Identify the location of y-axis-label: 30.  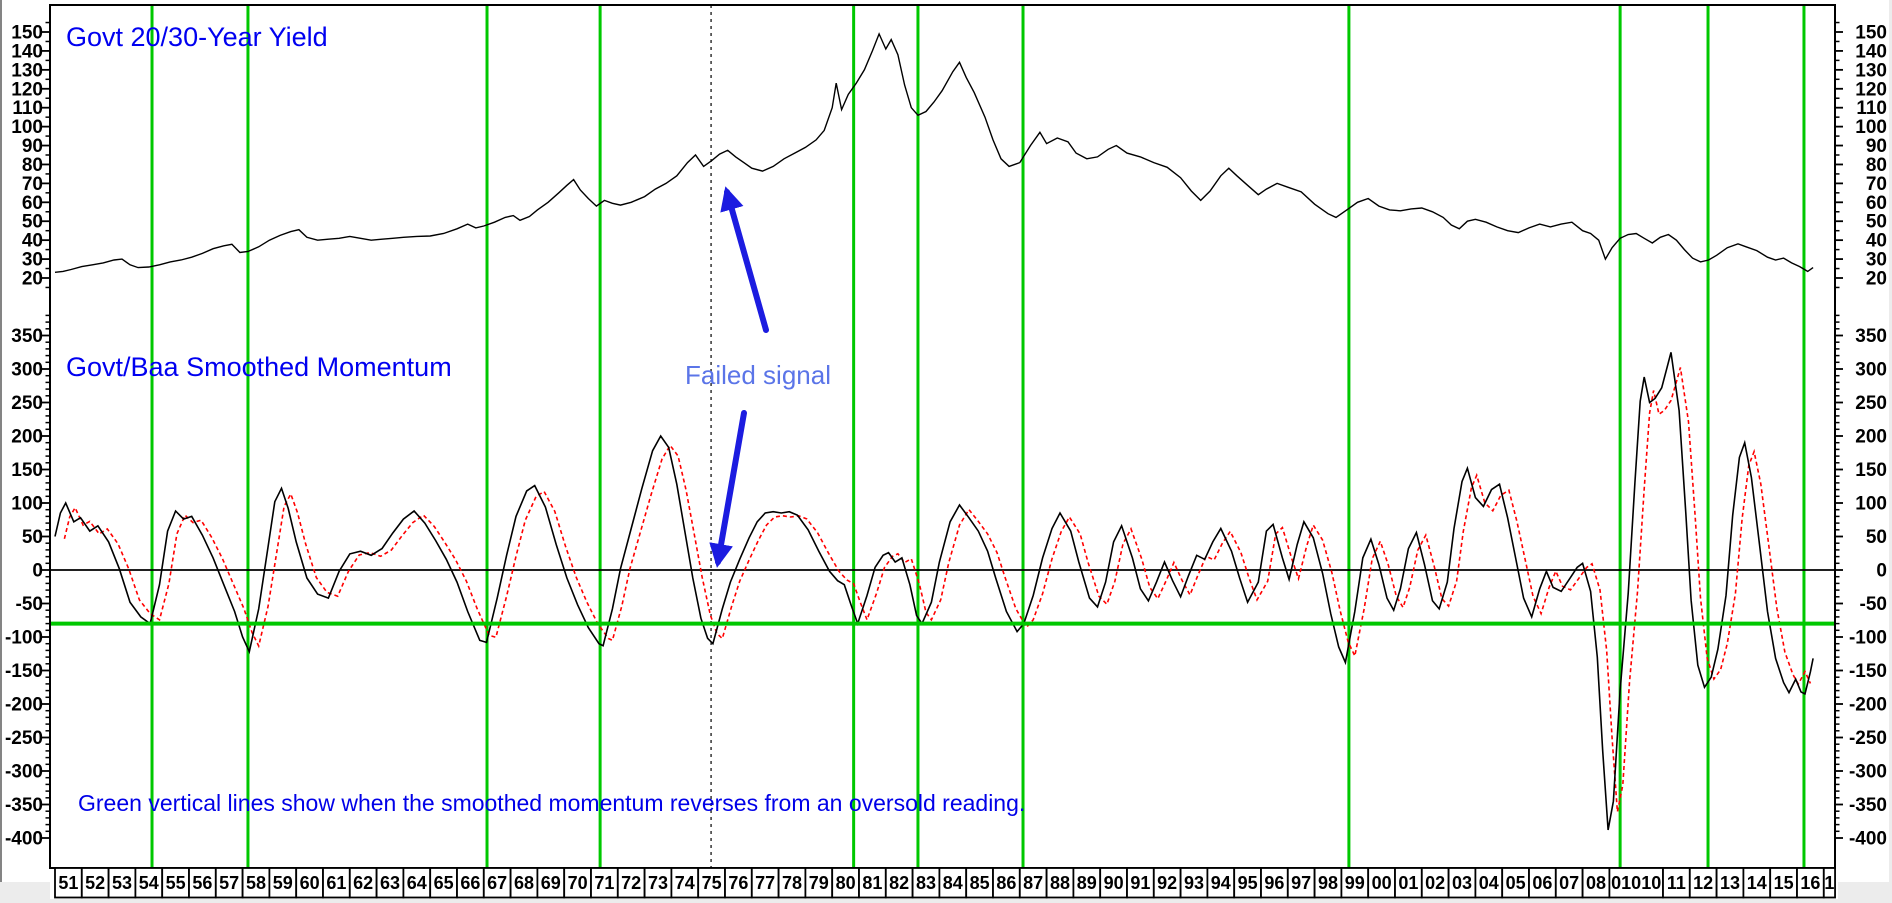
(32, 260).